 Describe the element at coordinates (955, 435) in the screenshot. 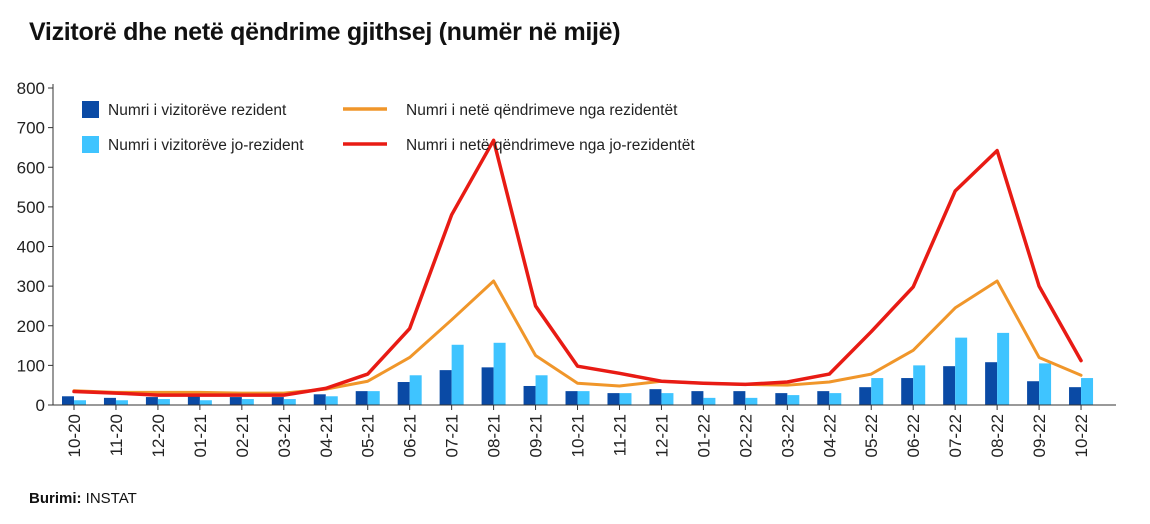

I see `x-tick-label: 07-22` at that location.